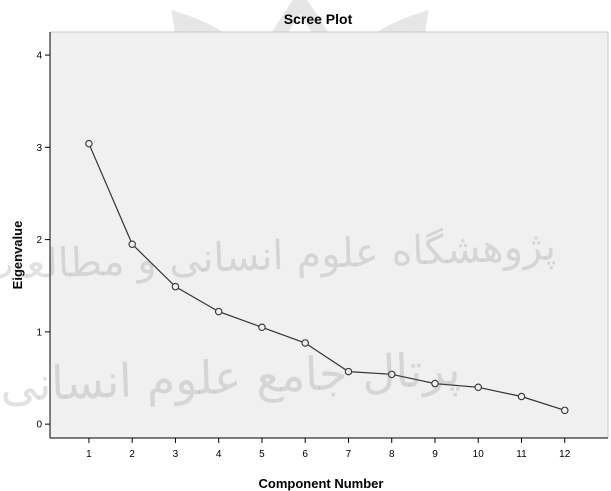  Describe the element at coordinates (521, 454) in the screenshot. I see `x-tick-label: 11` at that location.